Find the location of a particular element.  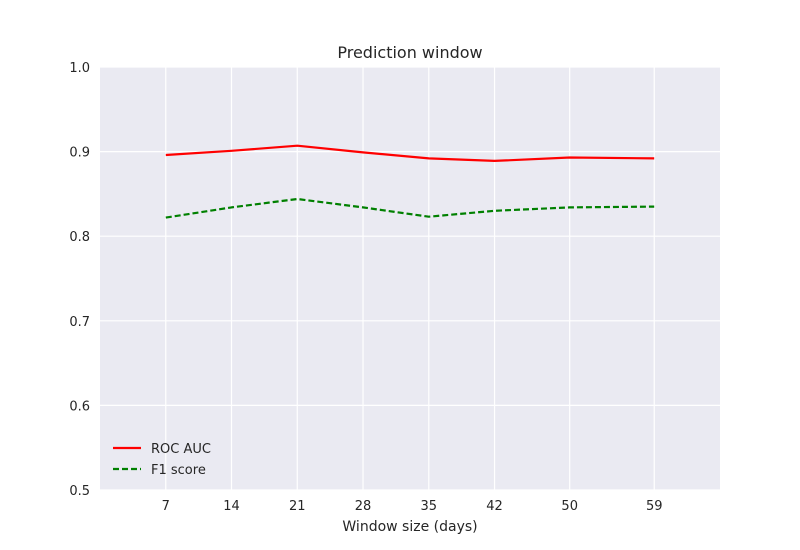

y-tick-label: 1.0 is located at coordinates (79, 68).